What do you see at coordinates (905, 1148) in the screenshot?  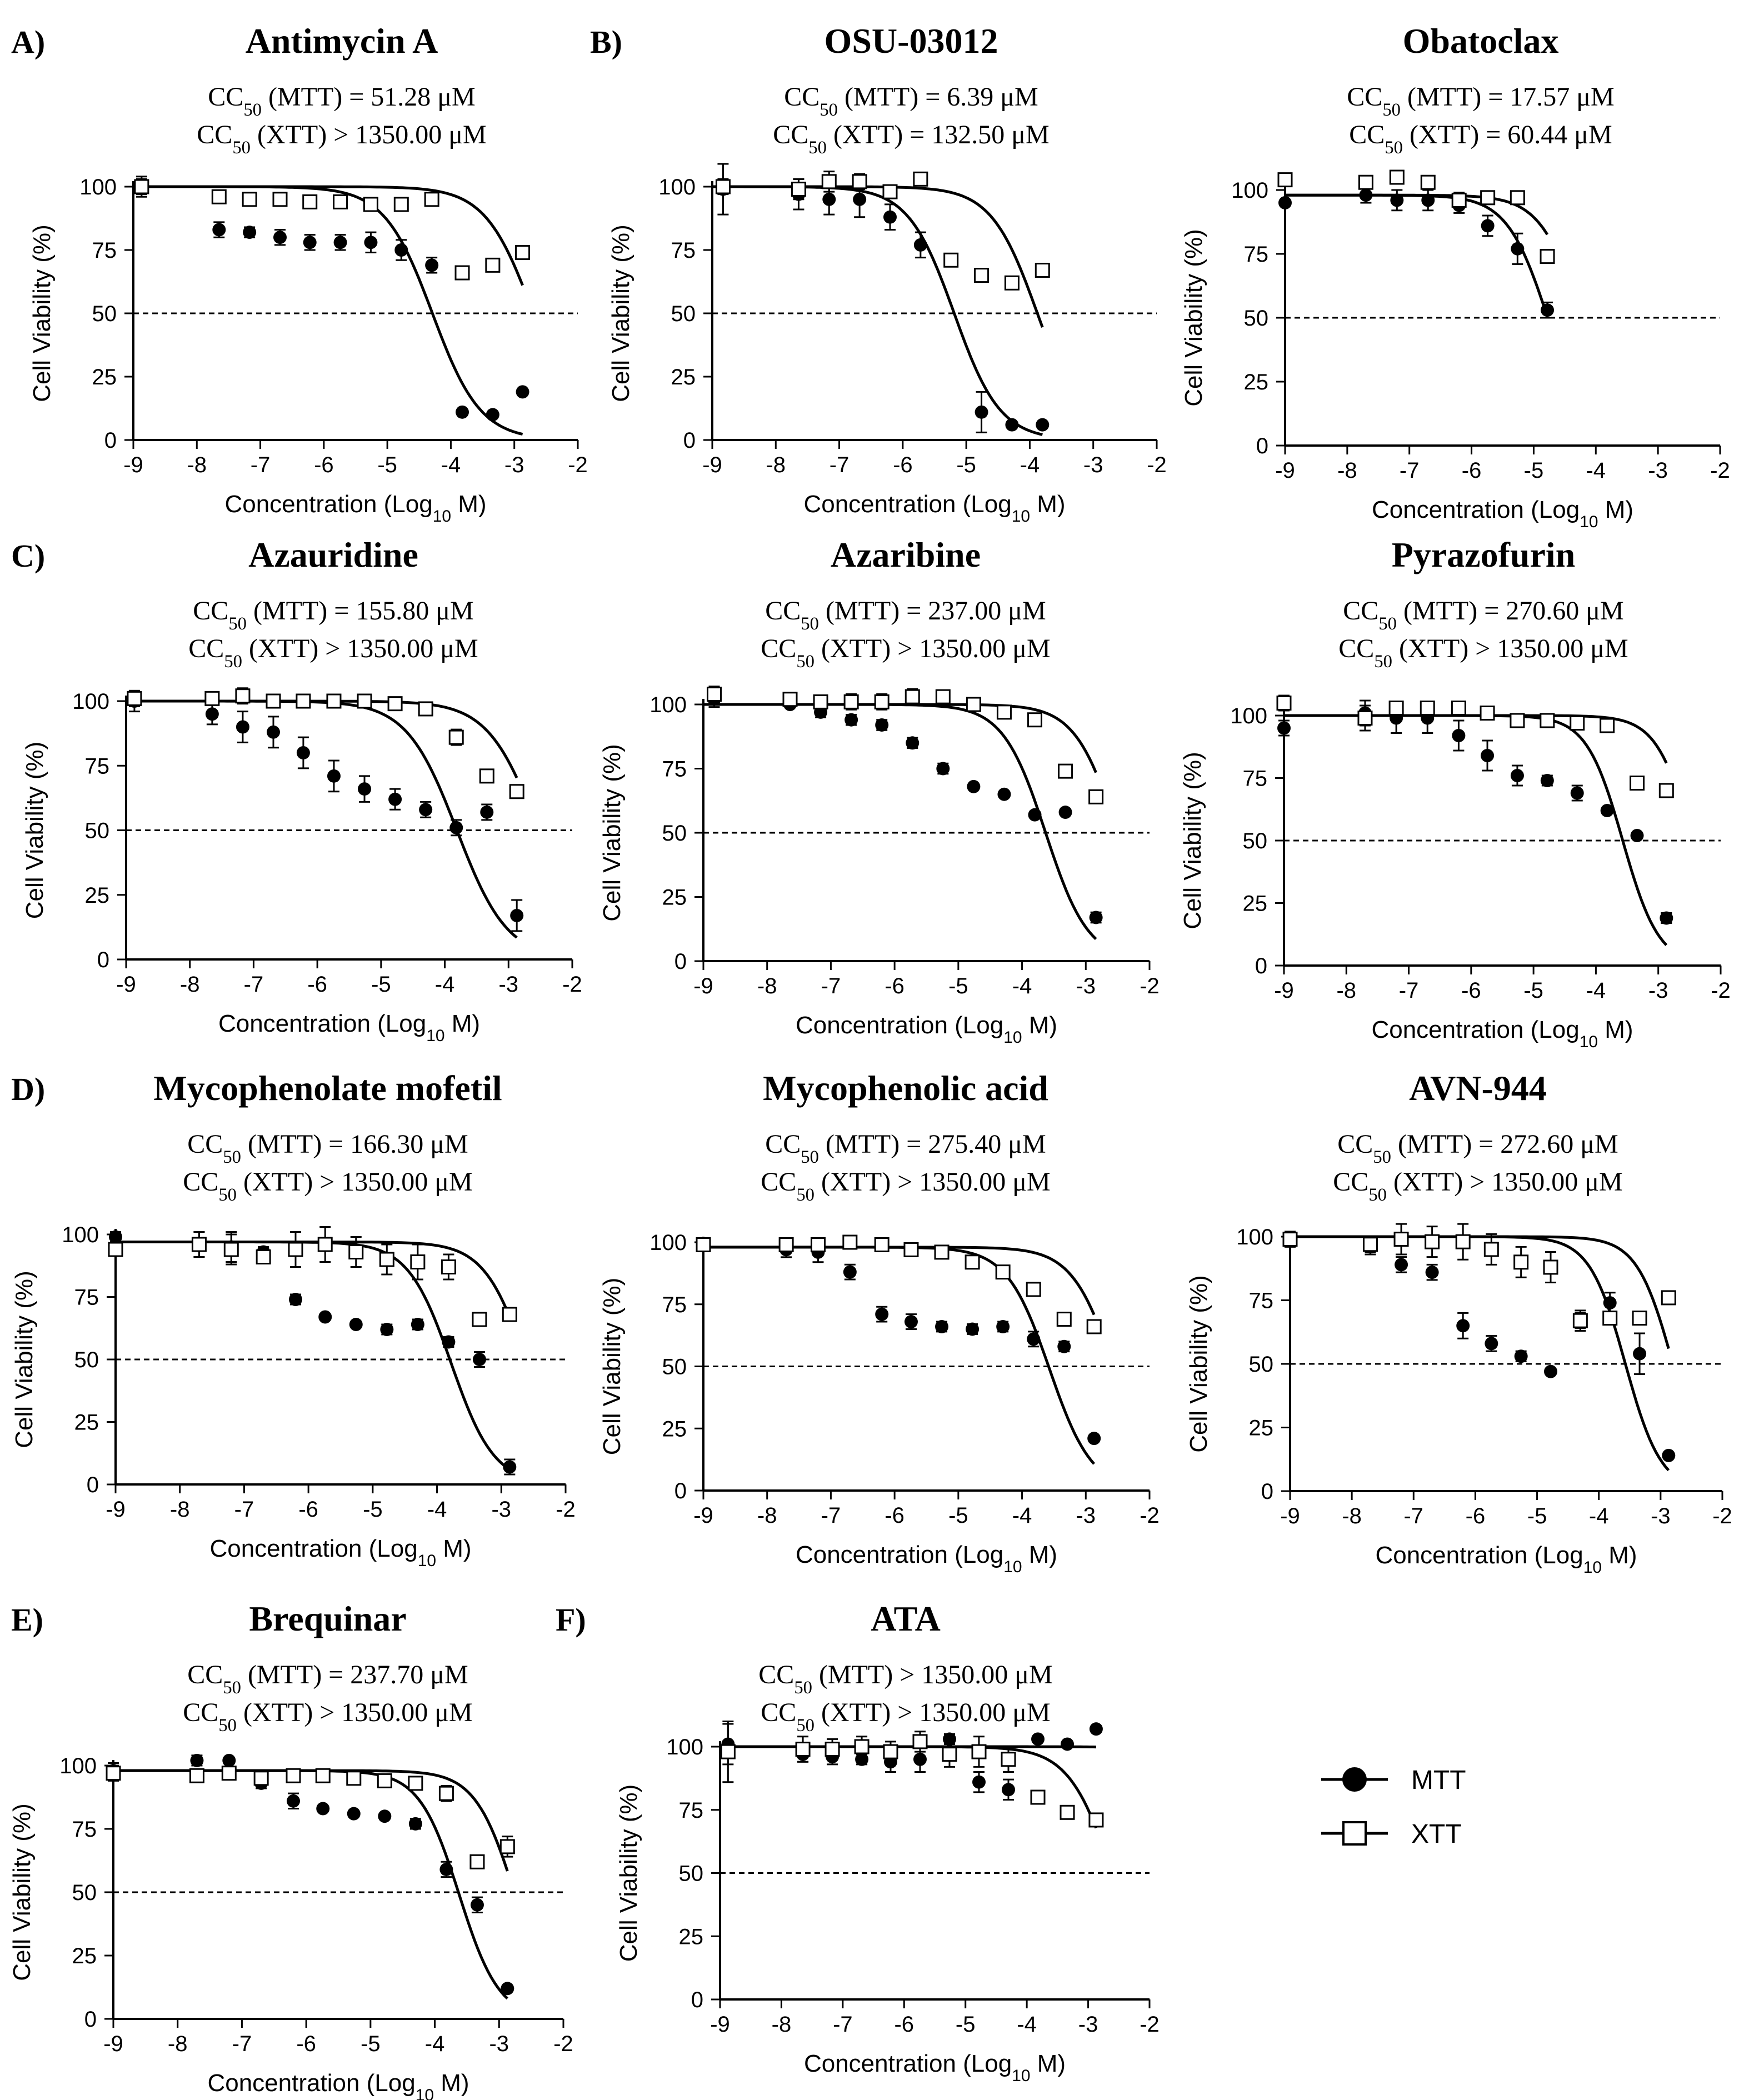 I see `cc50-mtt-text: CC50 (MTT) = 275.40 μM` at bounding box center [905, 1148].